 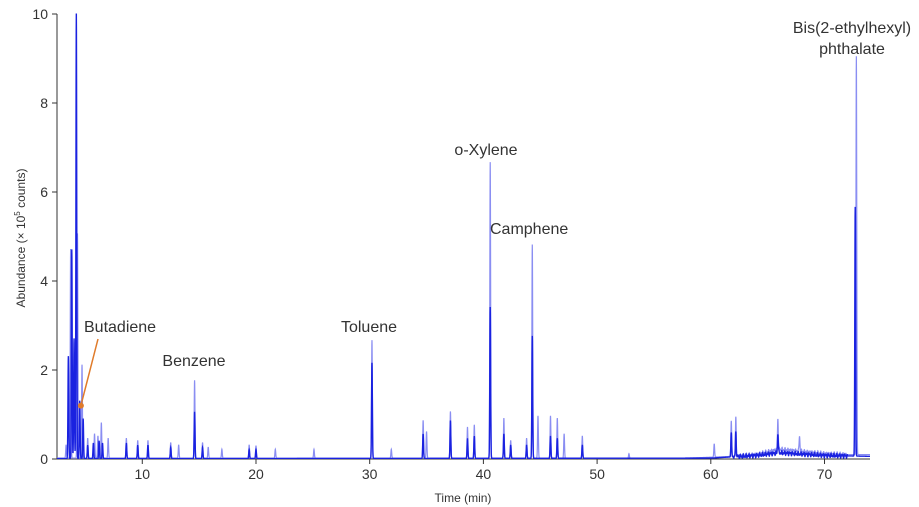 I want to click on peak-label-line-2: phthalate, so click(x=852, y=49).